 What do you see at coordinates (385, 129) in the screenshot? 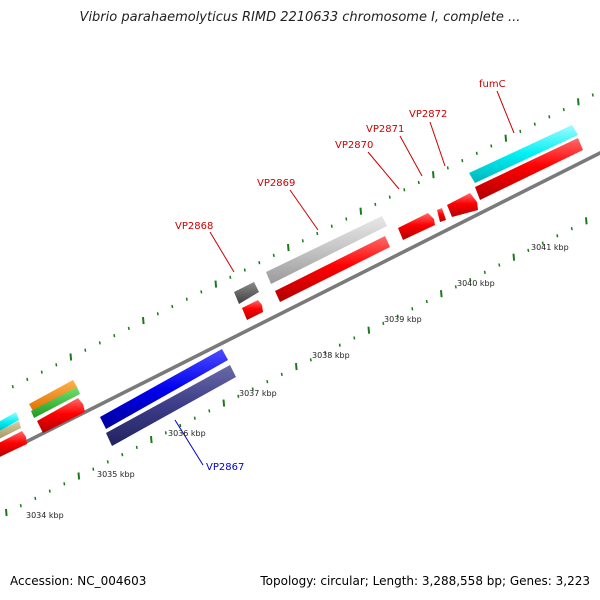
I see `feature-label-vp2871: VP2871` at bounding box center [385, 129].